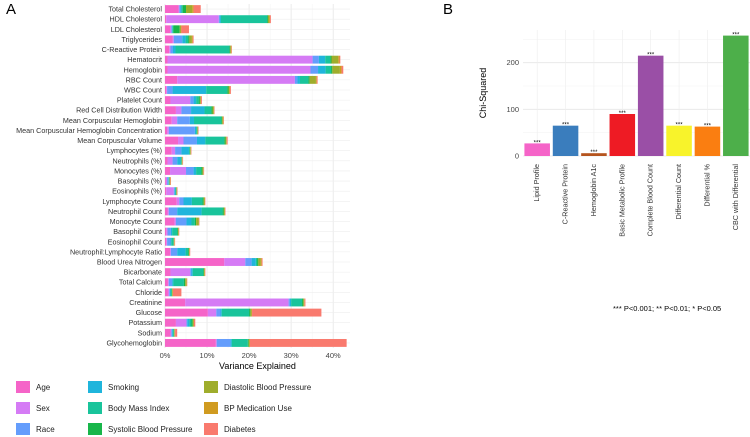  Describe the element at coordinates (178, 201) in the screenshot. I see `bar-segment-lymphocyte-count-sex` at that location.